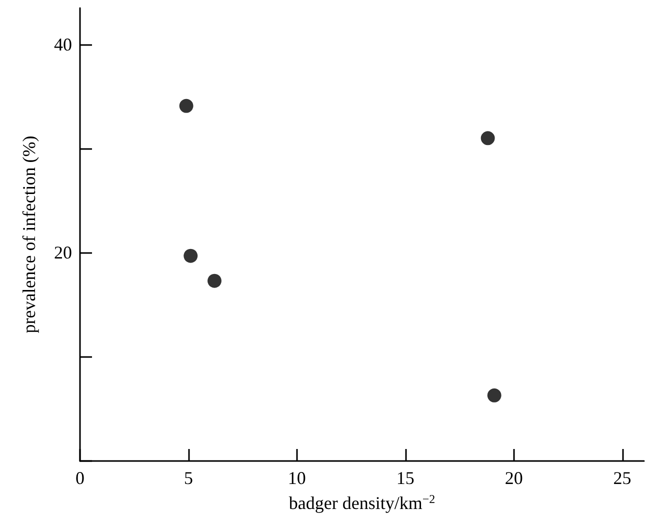 The width and height of the screenshot is (646, 528). I want to click on x-tick-label: 25, so click(622, 478).